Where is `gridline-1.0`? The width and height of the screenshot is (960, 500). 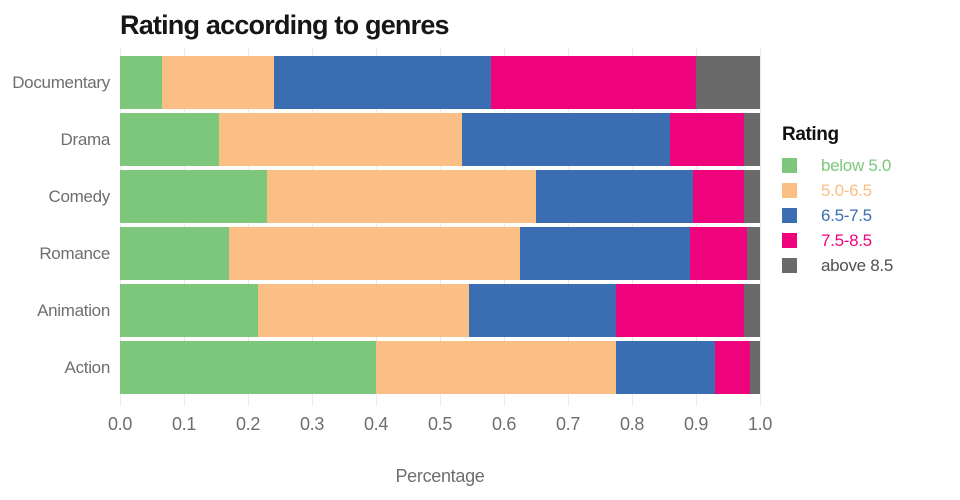
gridline-1.0 is located at coordinates (760, 227).